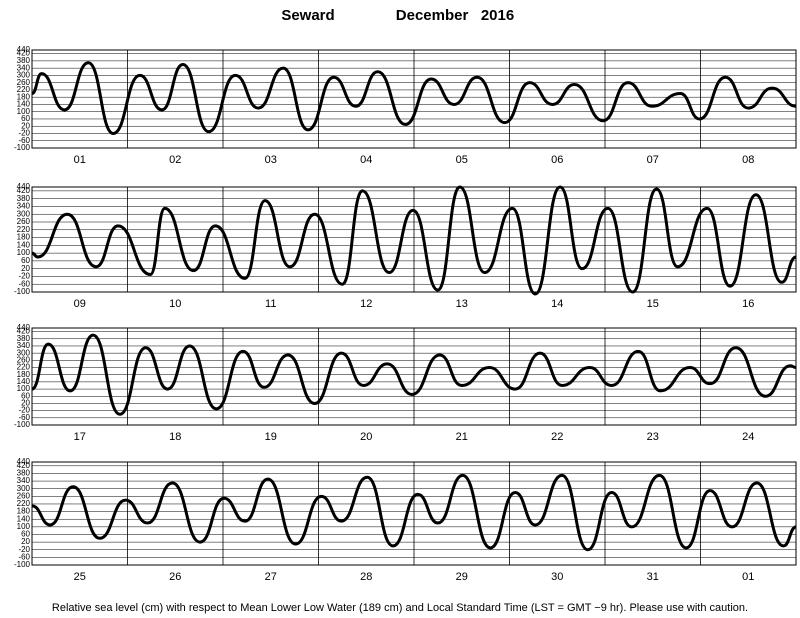 Image resolution: width=800 pixels, height=618 pixels. What do you see at coordinates (462, 577) in the screenshot?
I see `day-label: 29` at bounding box center [462, 577].